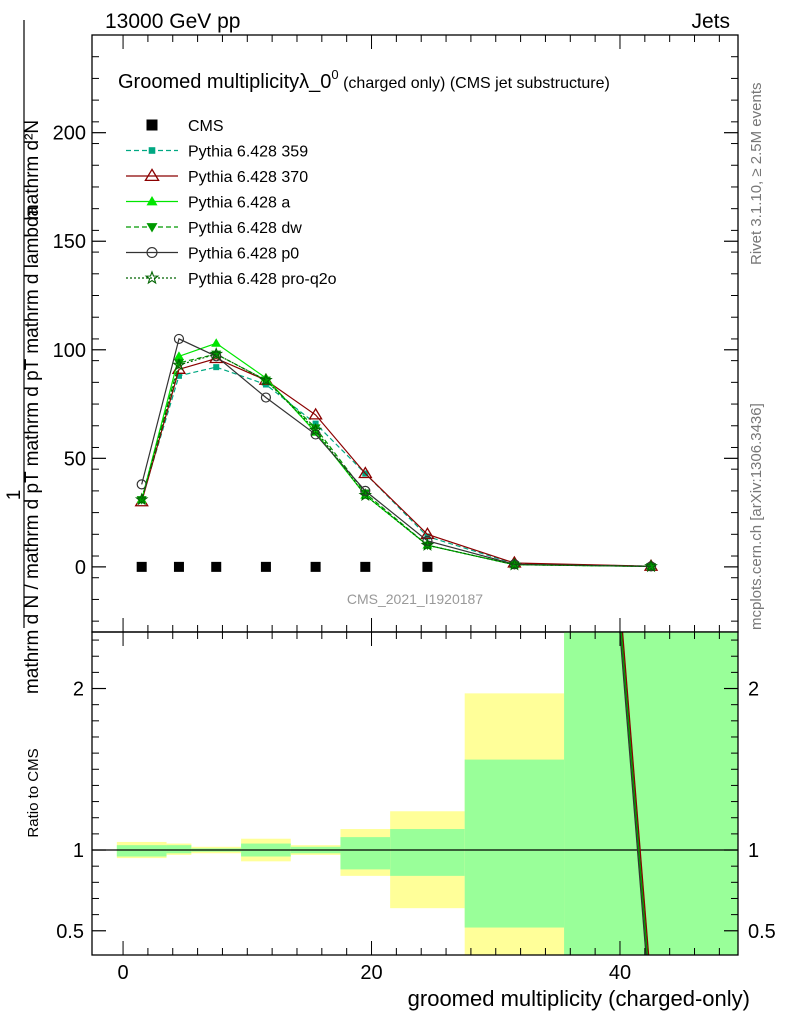 Image resolution: width=786 pixels, height=1024 pixels. I want to click on ratio-xtick-label-2: 40, so click(620, 973).